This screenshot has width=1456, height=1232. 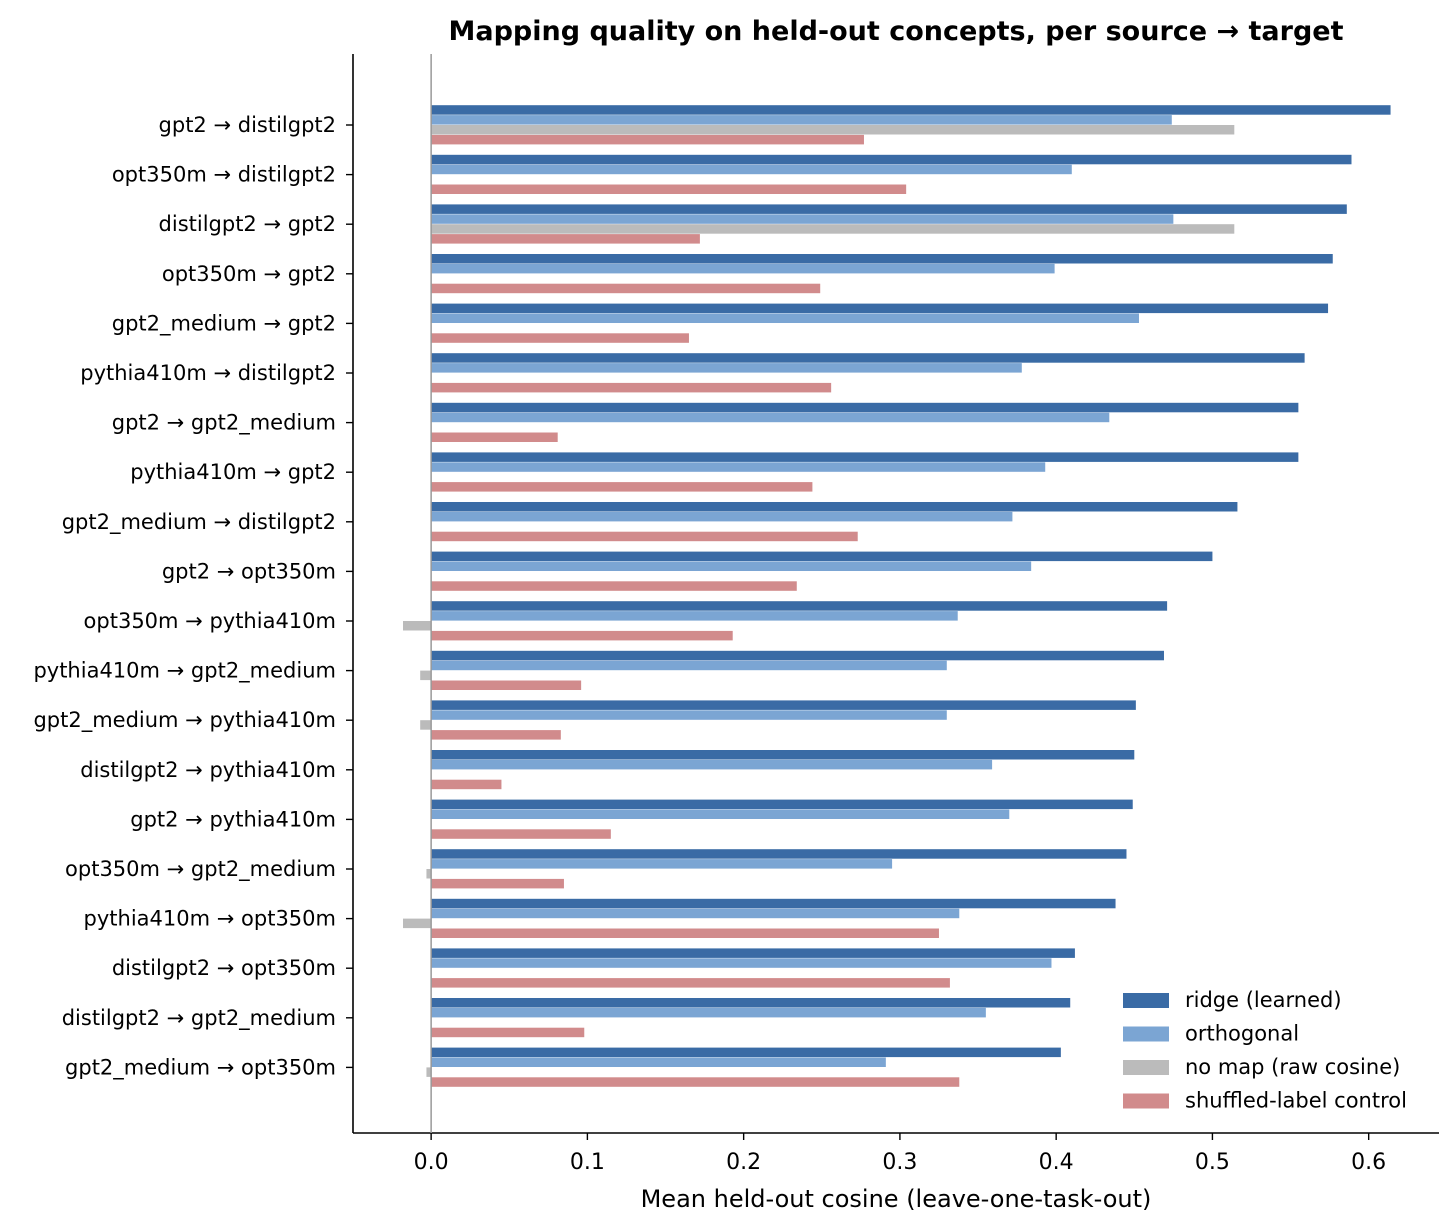 What do you see at coordinates (431, 1162) in the screenshot?
I see `x-tick-label: 0.0` at bounding box center [431, 1162].